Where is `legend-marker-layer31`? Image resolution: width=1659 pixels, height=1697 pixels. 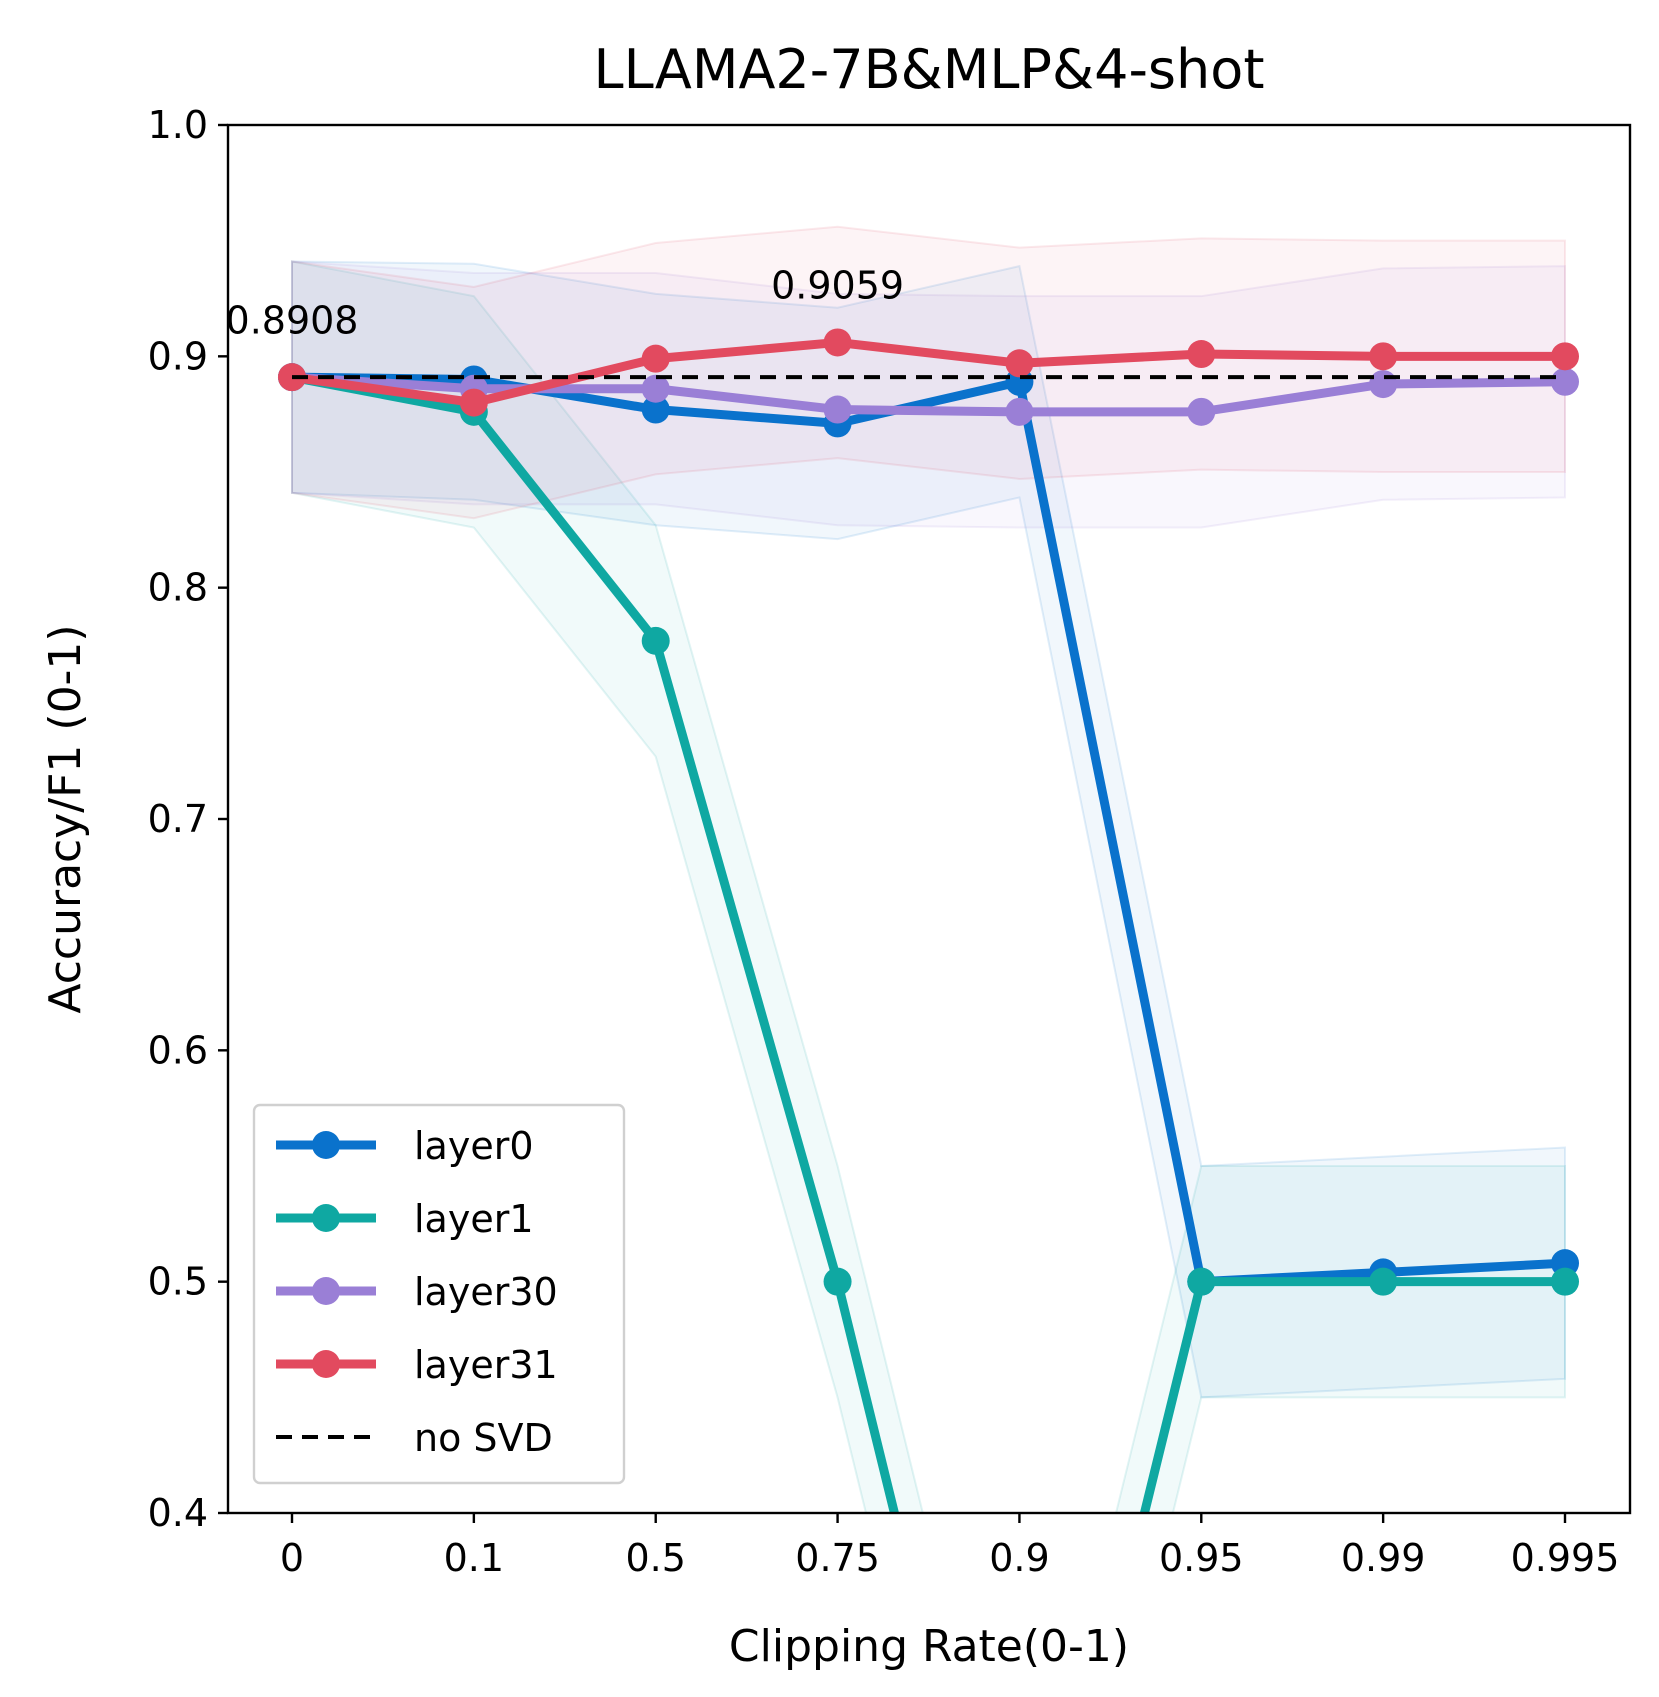
legend-marker-layer31 is located at coordinates (326, 1364).